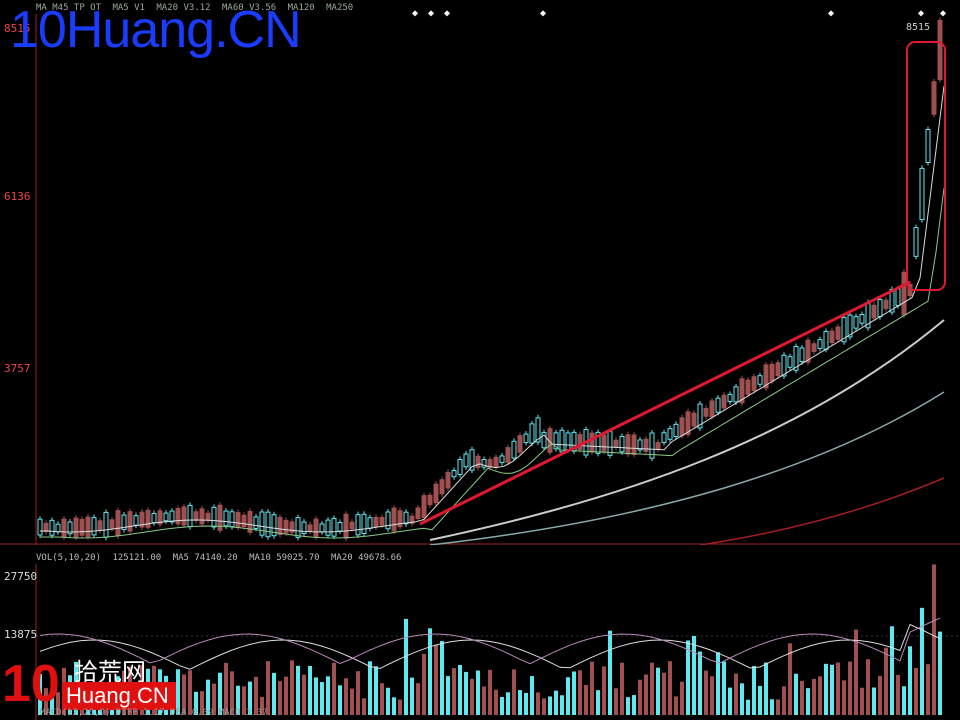  What do you see at coordinates (137, 558) in the screenshot?
I see `volume-header-item: 125121.00` at bounding box center [137, 558].